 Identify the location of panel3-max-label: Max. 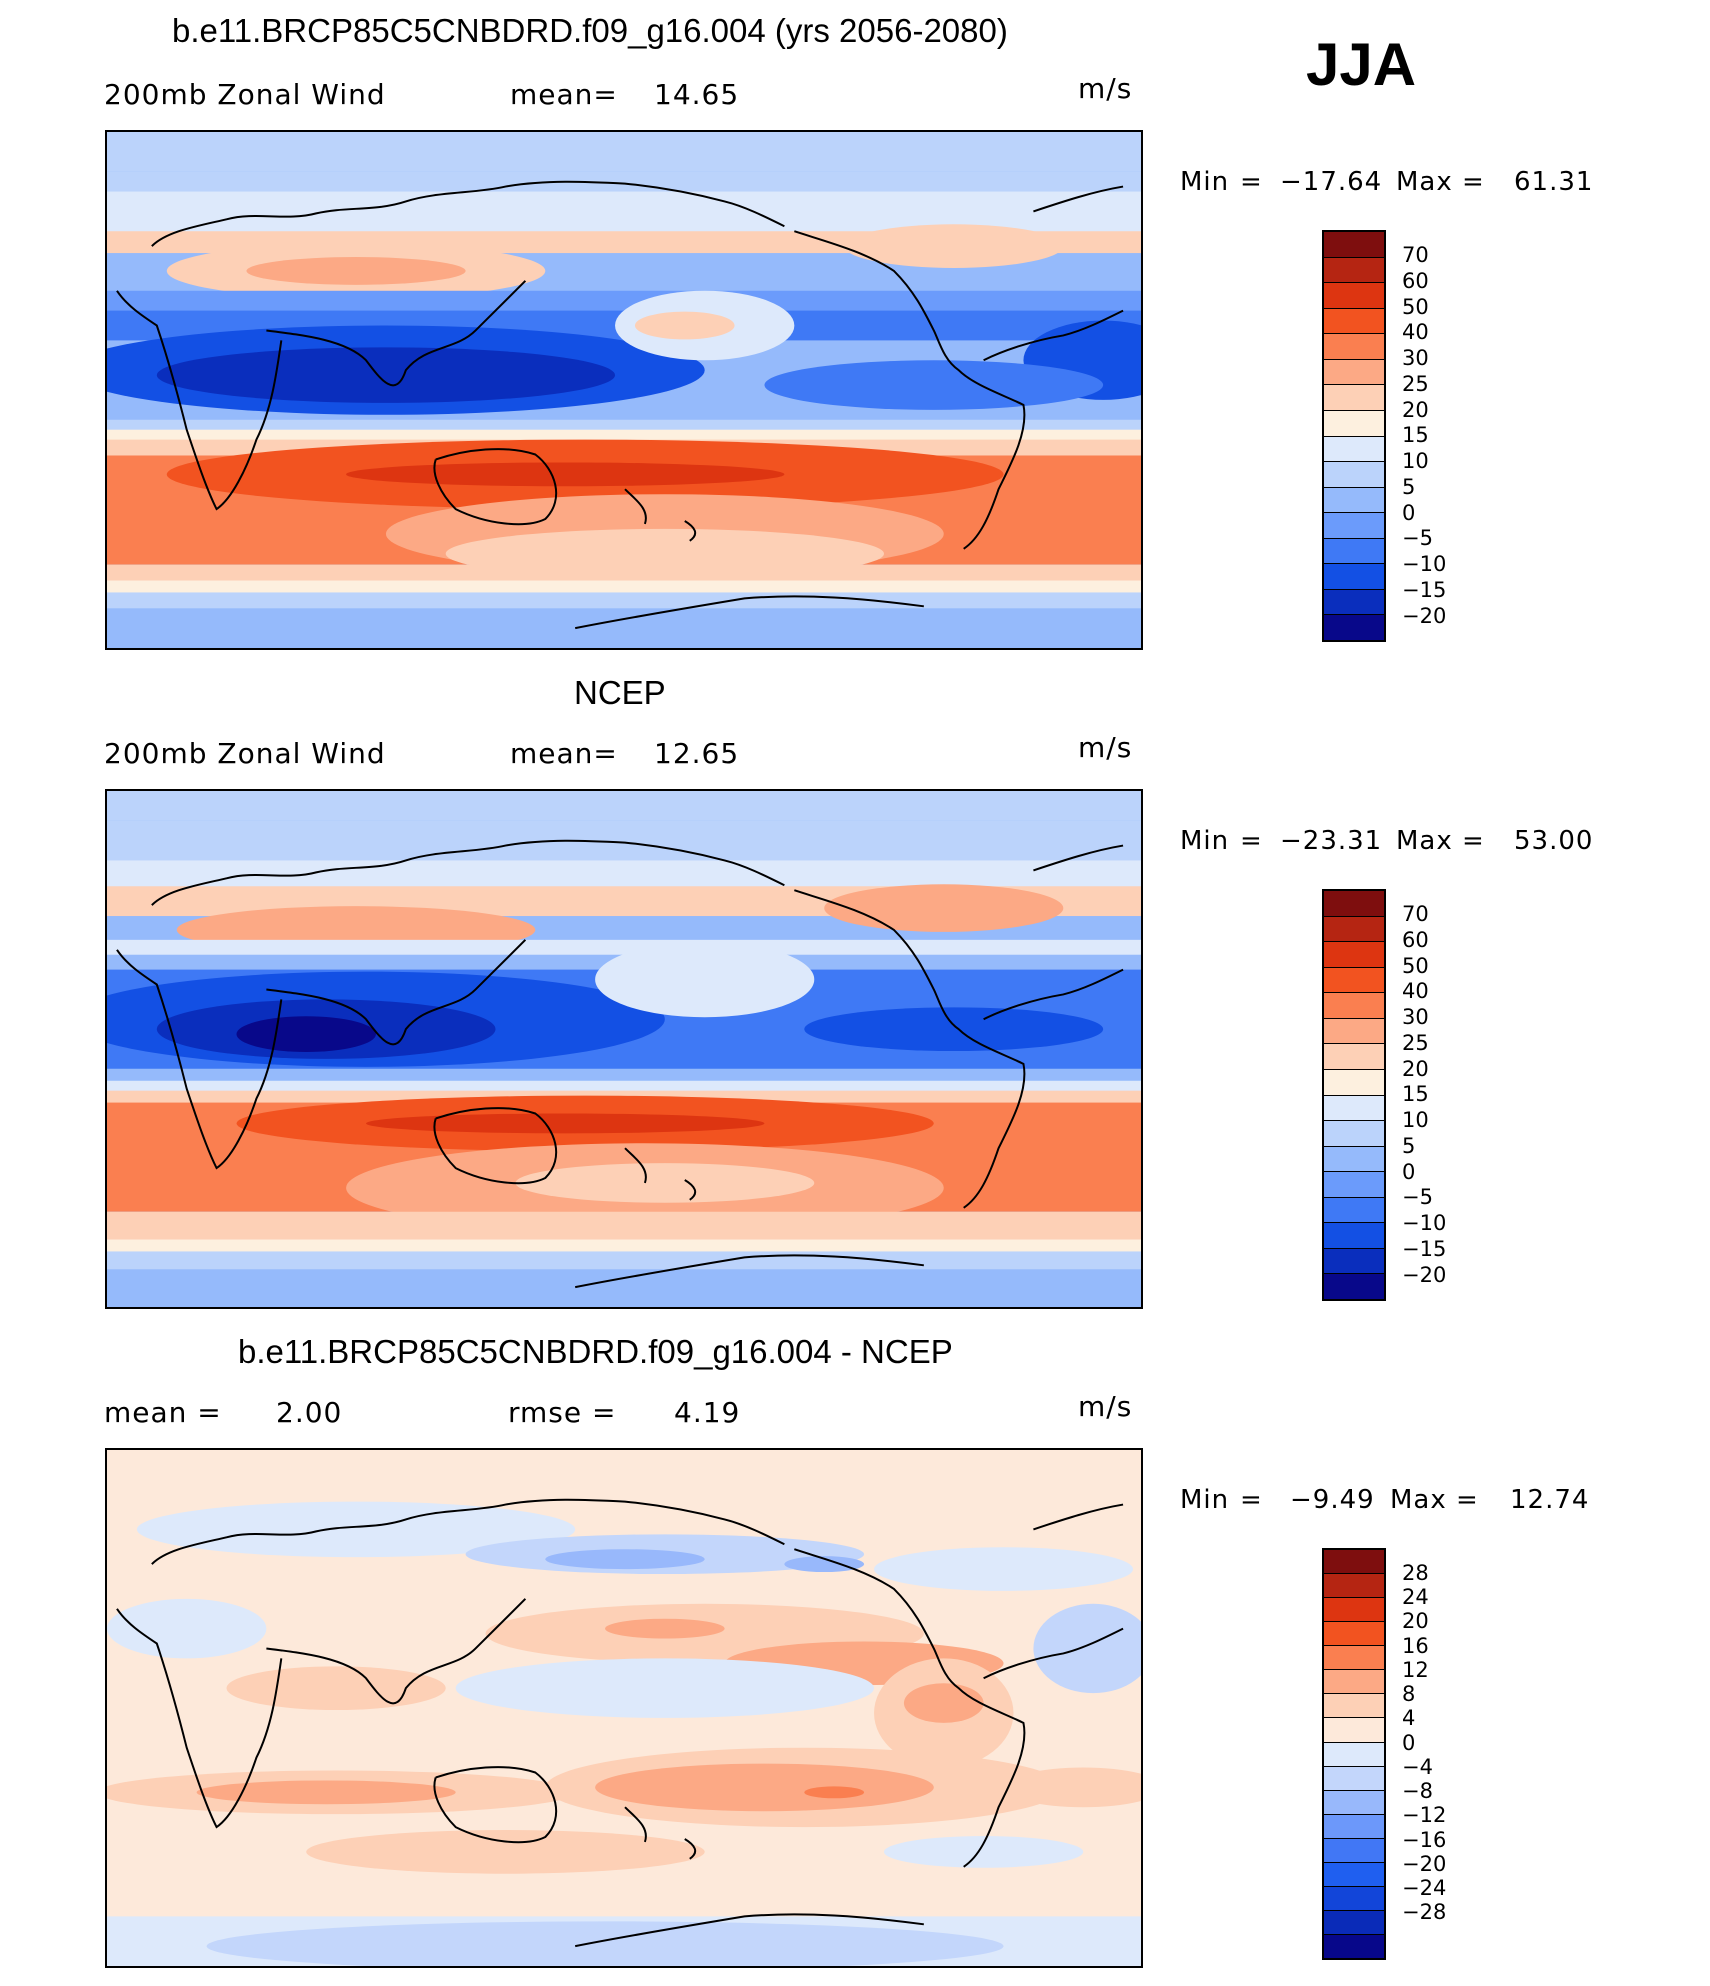
(1418, 1500).